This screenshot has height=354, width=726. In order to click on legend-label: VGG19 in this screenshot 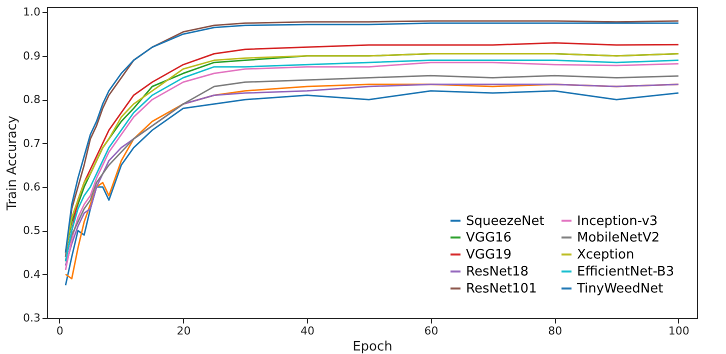, I will do `click(489, 255)`.